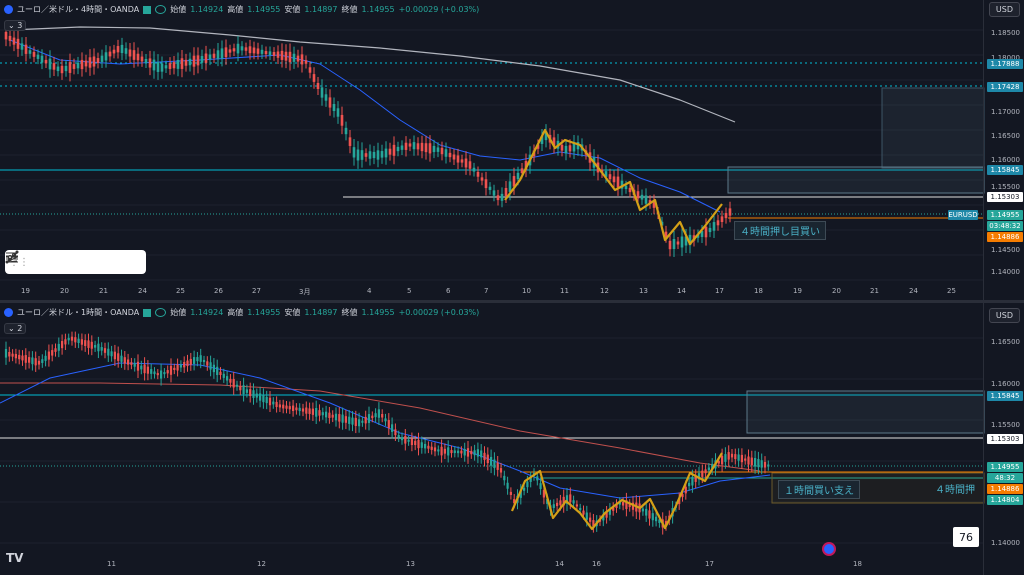  I want to click on annotation-1h-support: １時間買い支え, so click(819, 489).